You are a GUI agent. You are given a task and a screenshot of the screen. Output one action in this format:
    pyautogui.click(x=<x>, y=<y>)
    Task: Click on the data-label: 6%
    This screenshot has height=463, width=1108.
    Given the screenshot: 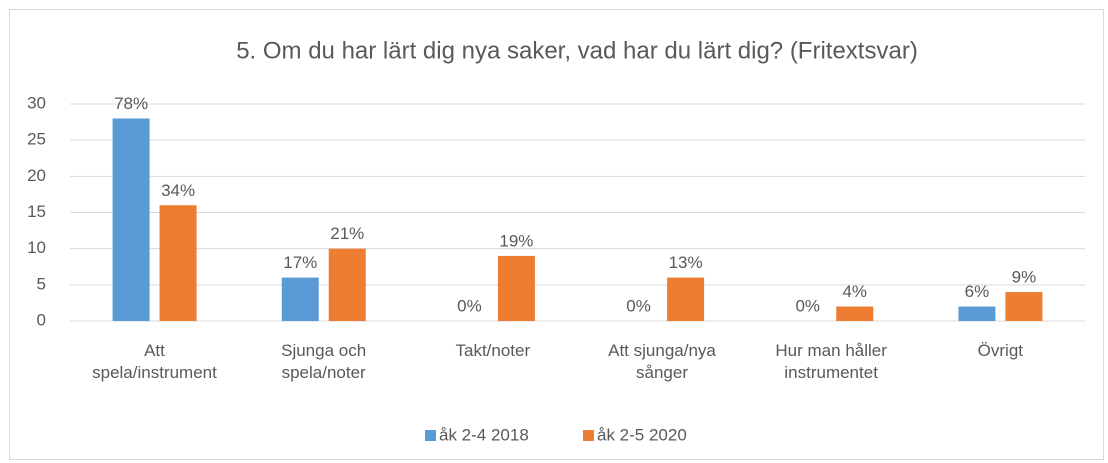 What is the action you would take?
    pyautogui.click(x=977, y=291)
    